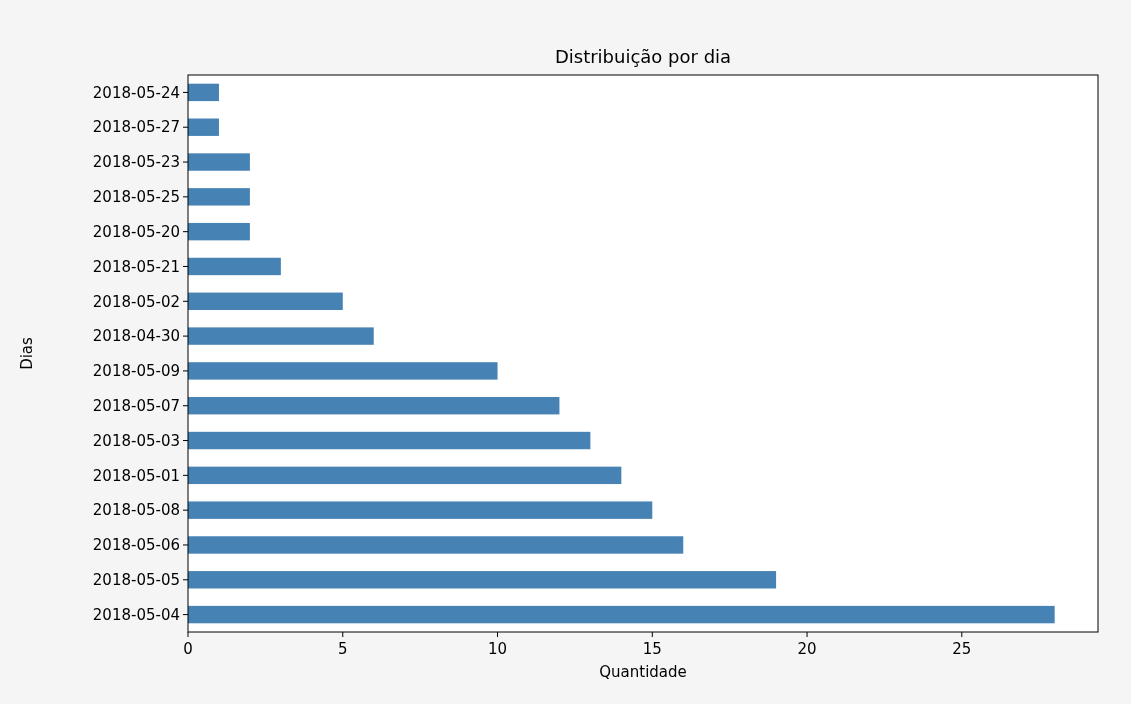  I want to click on y-tick-label: 2018-05-25, so click(136, 197).